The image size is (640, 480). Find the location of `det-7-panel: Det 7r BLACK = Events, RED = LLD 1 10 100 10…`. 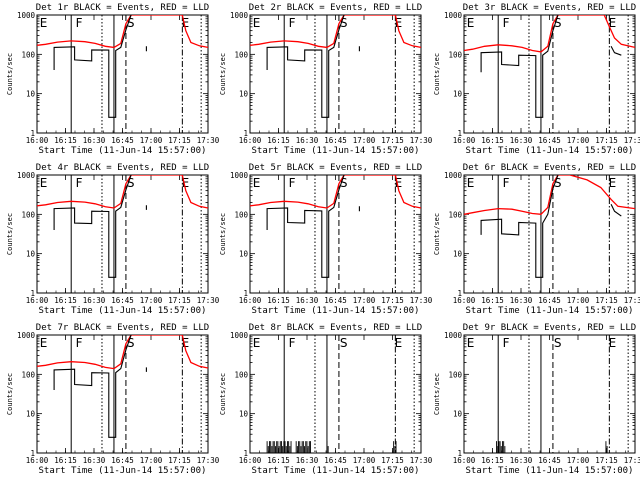

det-7-panel: Det 7r BLACK = Events, RED = LLD 1 10 100 10… is located at coordinates (113, 399).